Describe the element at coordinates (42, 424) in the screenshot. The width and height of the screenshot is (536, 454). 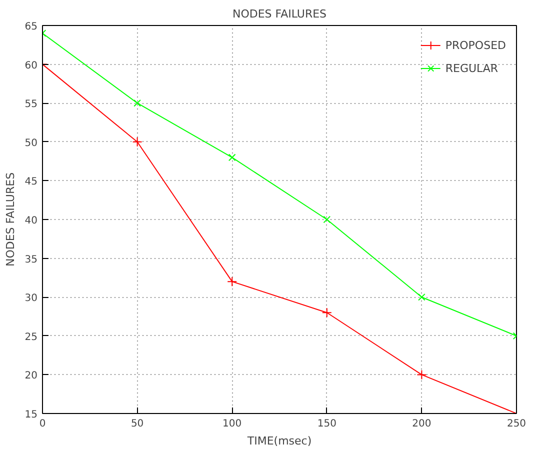
I see `x-tick-label: 0` at that location.